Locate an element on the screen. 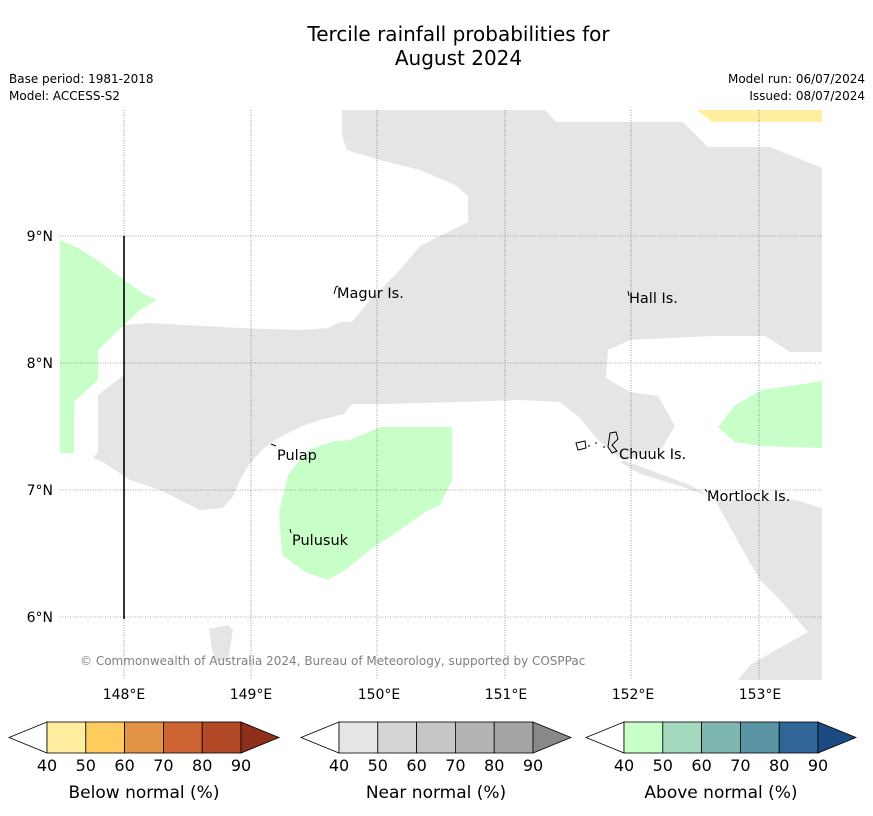 This screenshot has height=816, width=873. island-magur is located at coordinates (336, 290).